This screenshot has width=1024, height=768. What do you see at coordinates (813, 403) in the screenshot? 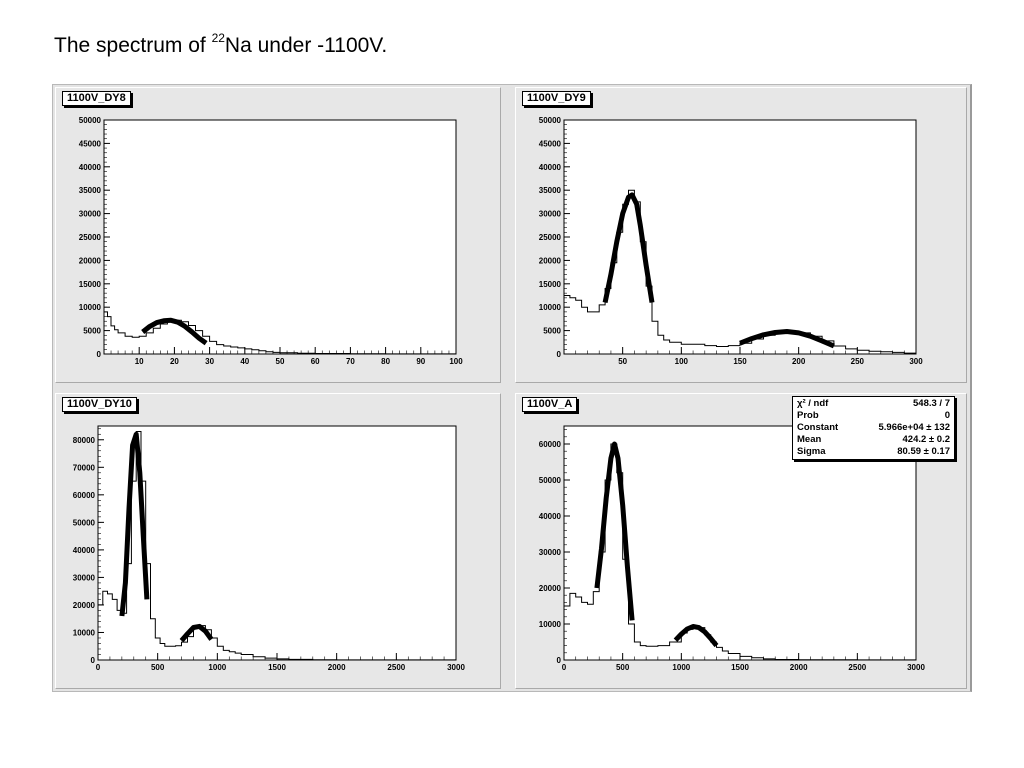
I see `stats-label: χ² / ndf` at bounding box center [813, 403].